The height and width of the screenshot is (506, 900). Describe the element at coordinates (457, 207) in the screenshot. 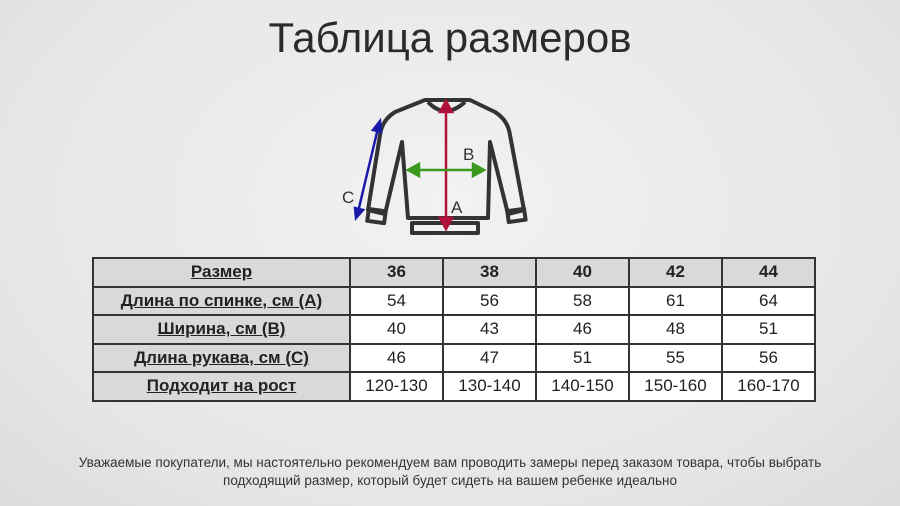

I see `label-a: A` at that location.